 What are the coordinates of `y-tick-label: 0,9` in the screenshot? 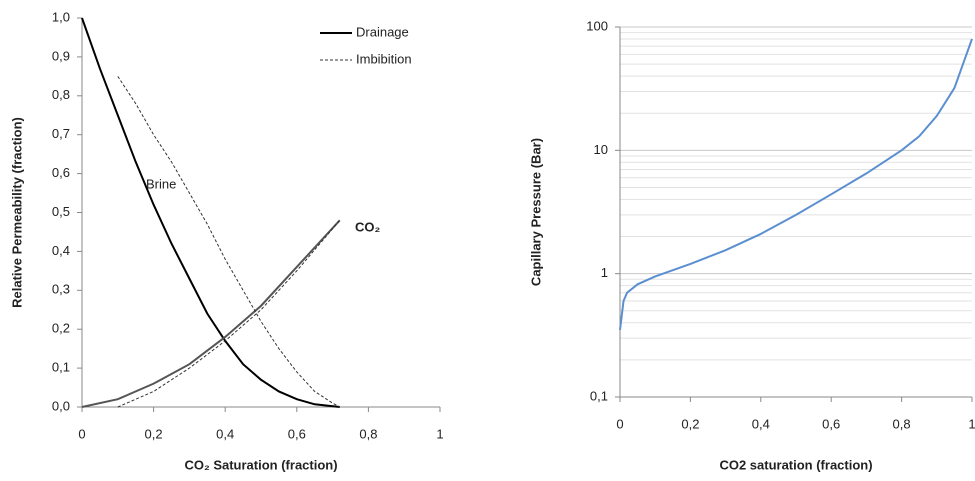 It's located at (61, 55).